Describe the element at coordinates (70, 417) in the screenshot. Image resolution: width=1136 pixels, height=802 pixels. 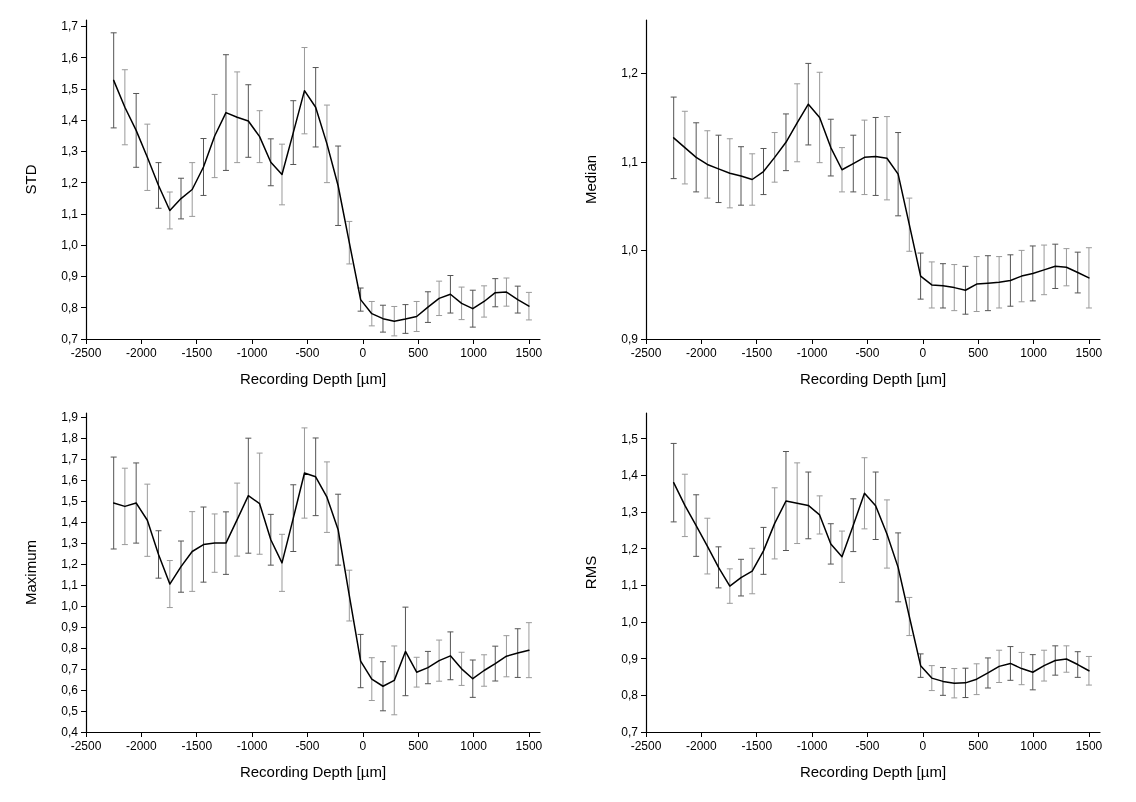
I see `y-tick-label: 1,9` at that location.